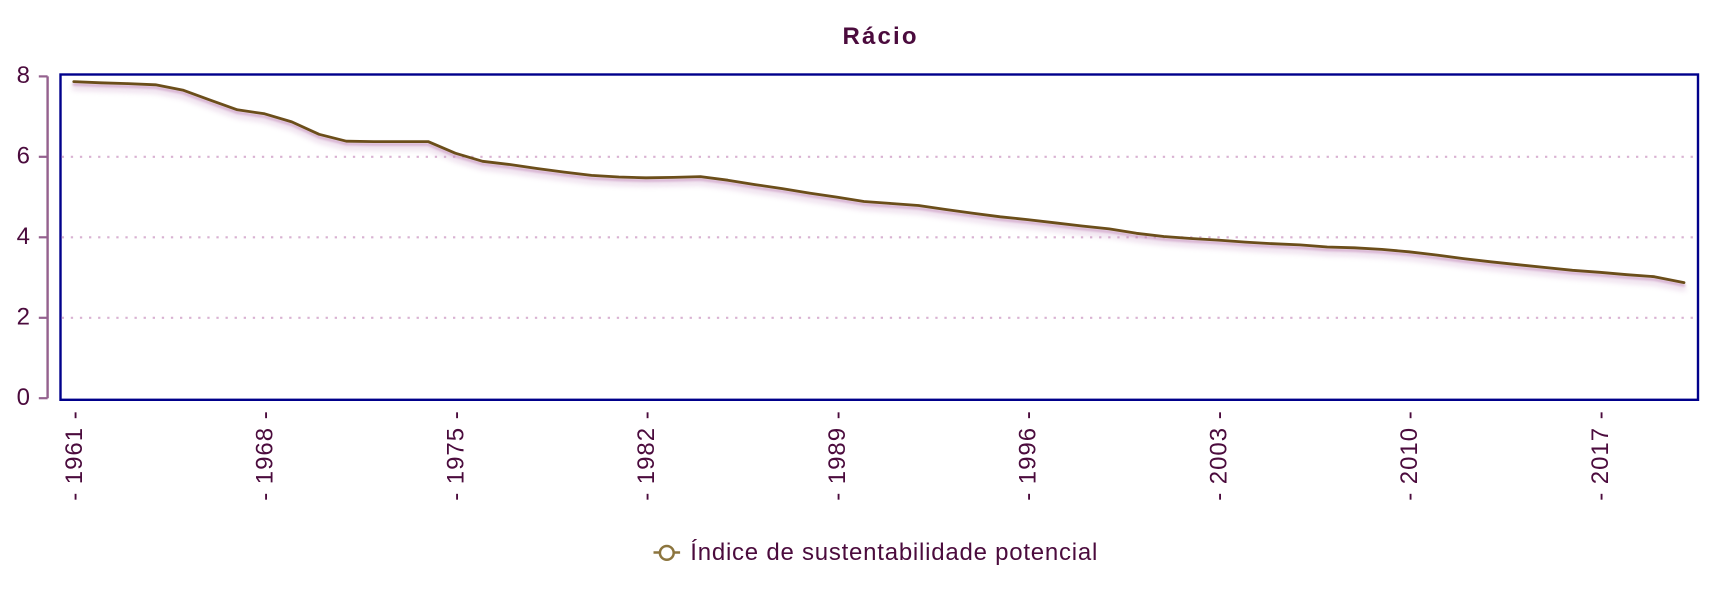 This screenshot has height=599, width=1722. What do you see at coordinates (1409, 456) in the screenshot?
I see `svg-text: - 2010 -` at bounding box center [1409, 456].